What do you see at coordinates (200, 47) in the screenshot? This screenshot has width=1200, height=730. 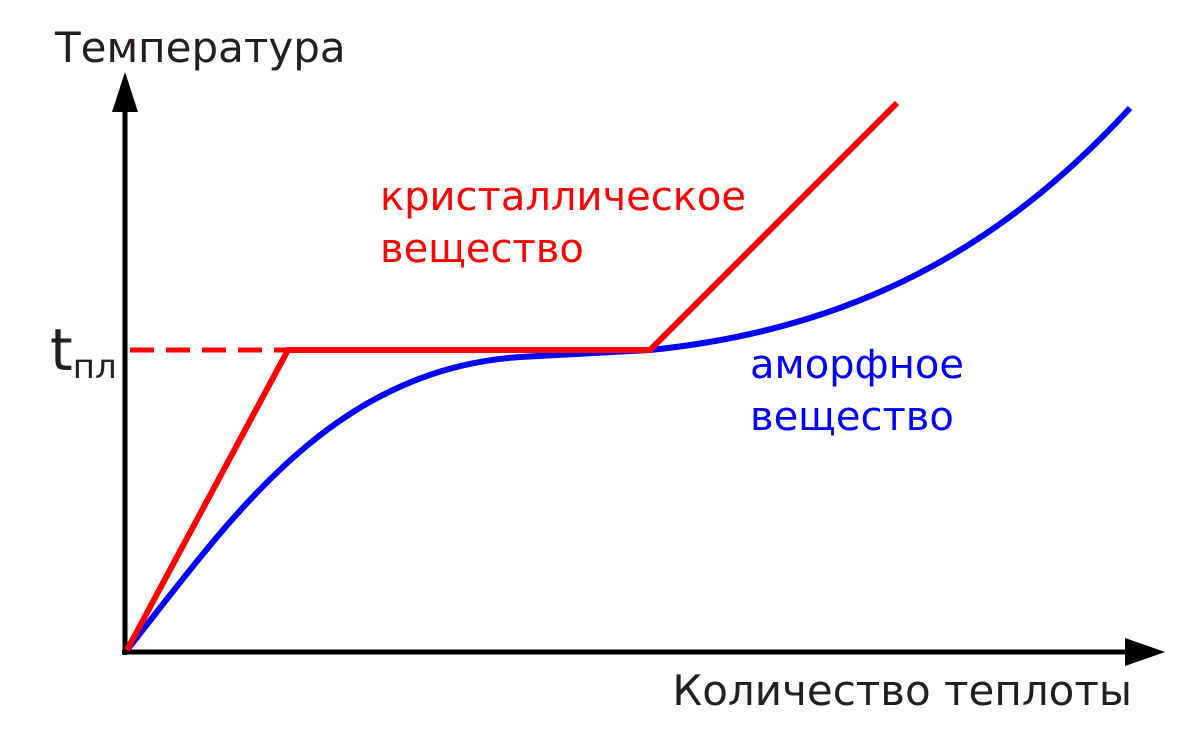 I see `y-axis-label: Температура` at bounding box center [200, 47].